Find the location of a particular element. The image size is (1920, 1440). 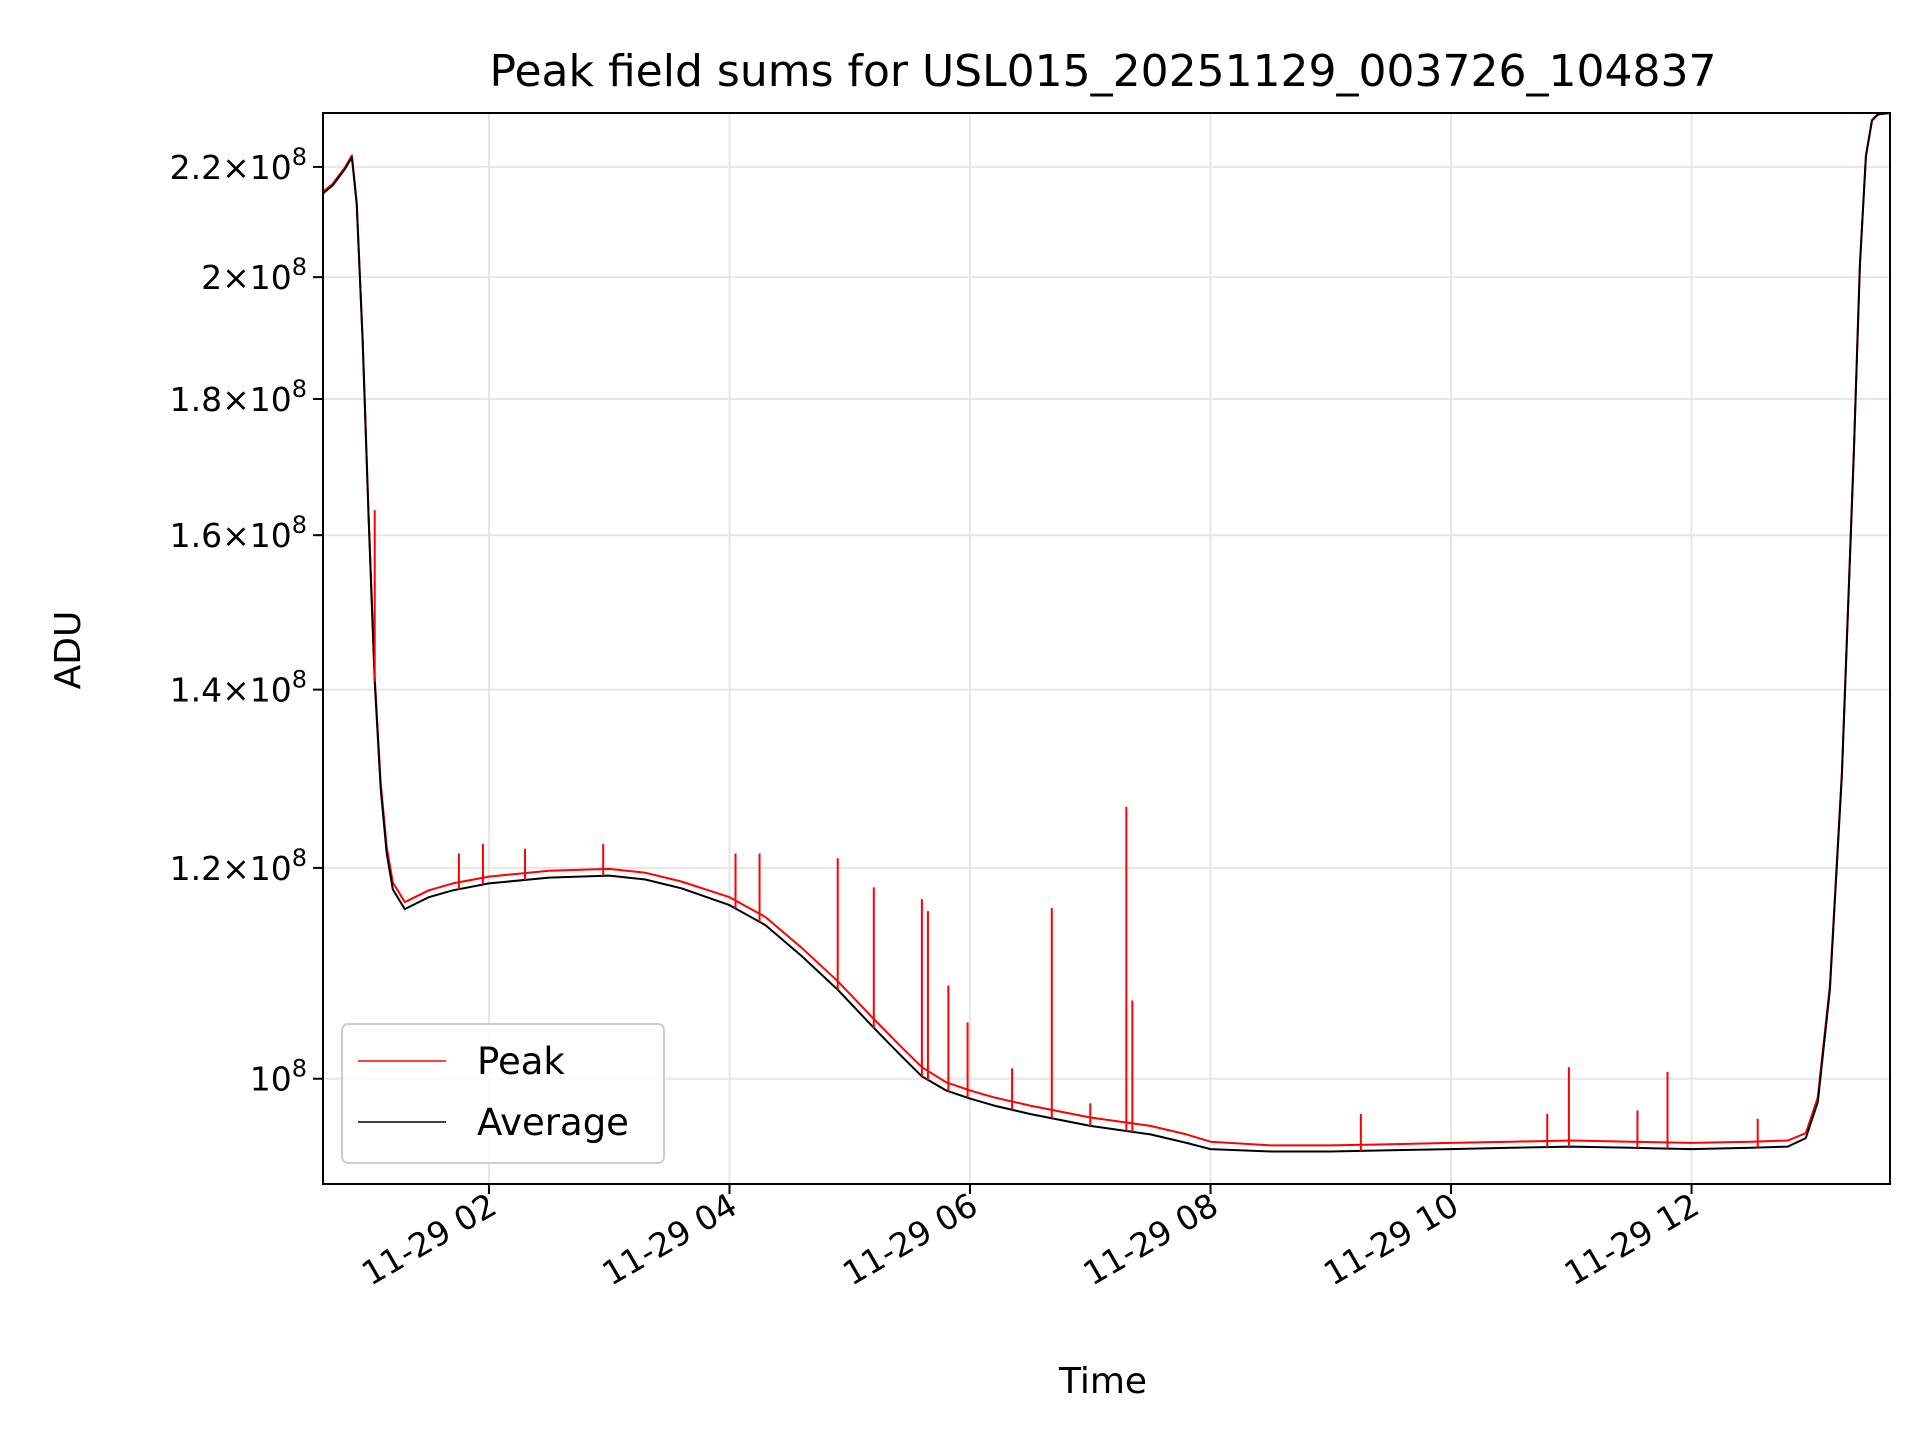

y-tick-label: 2.2×108 is located at coordinates (238, 165).